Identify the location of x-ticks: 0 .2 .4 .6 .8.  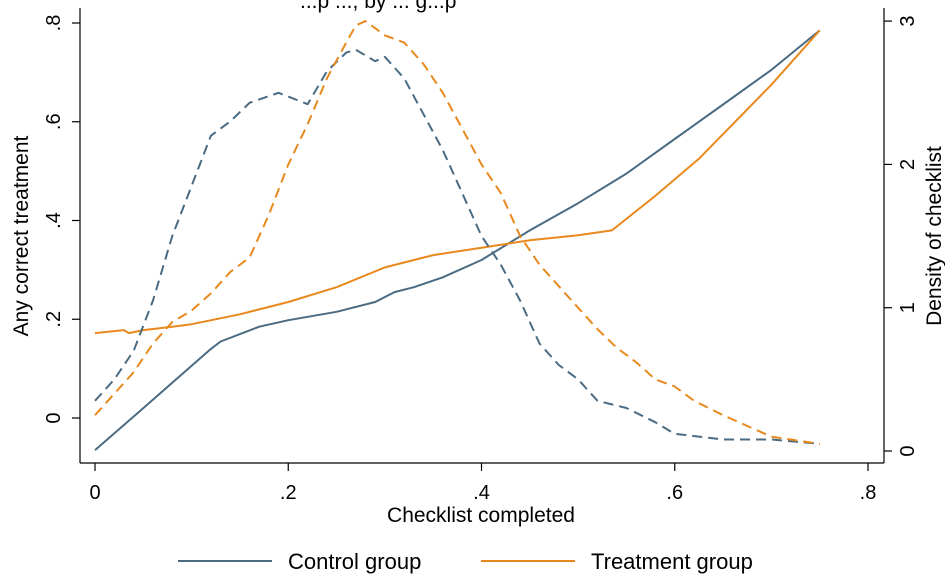
(482, 483).